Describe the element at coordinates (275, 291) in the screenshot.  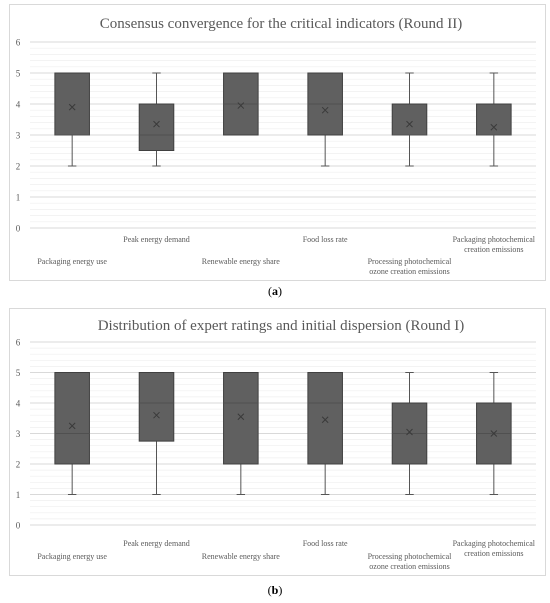
I see `panel-caption-a: (a)` at that location.